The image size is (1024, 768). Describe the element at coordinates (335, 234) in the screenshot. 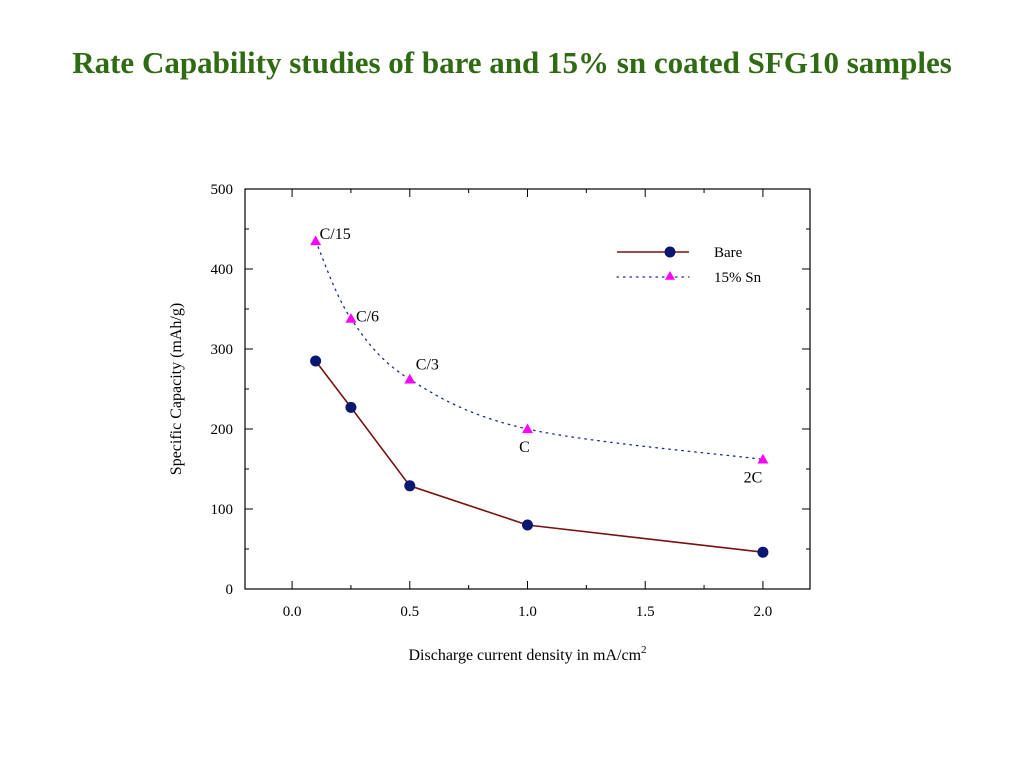

I see `point-annotation: C/15` at that location.